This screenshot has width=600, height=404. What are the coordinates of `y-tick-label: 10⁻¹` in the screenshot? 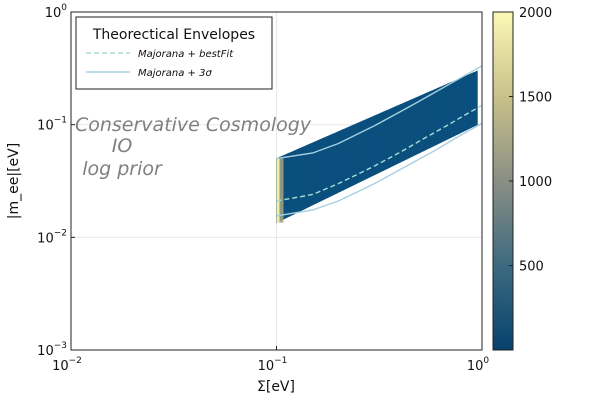 It's located at (52, 125).